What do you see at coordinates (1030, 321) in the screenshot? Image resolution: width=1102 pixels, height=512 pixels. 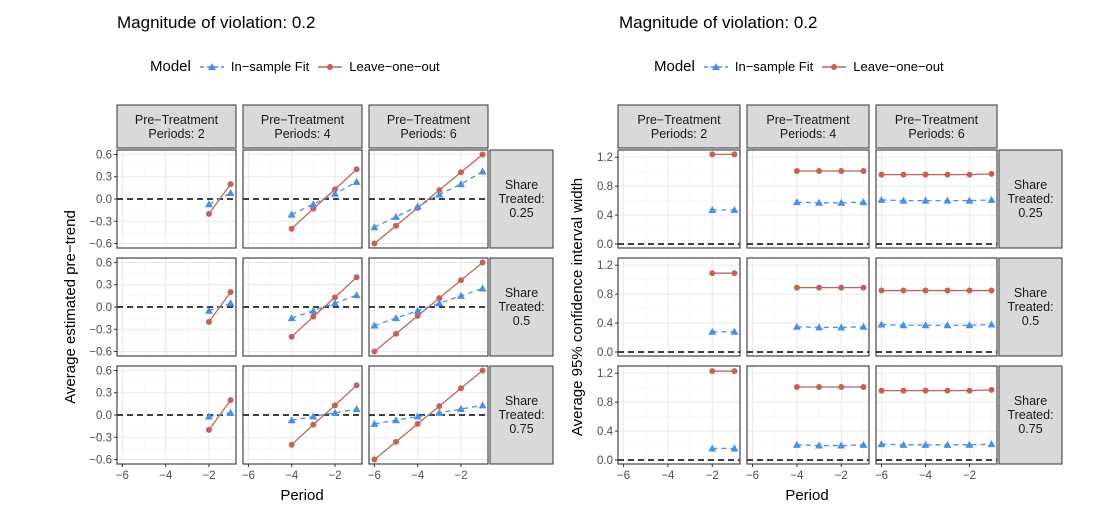 I see `facet-strip-row-label: 0.5` at bounding box center [1030, 321].